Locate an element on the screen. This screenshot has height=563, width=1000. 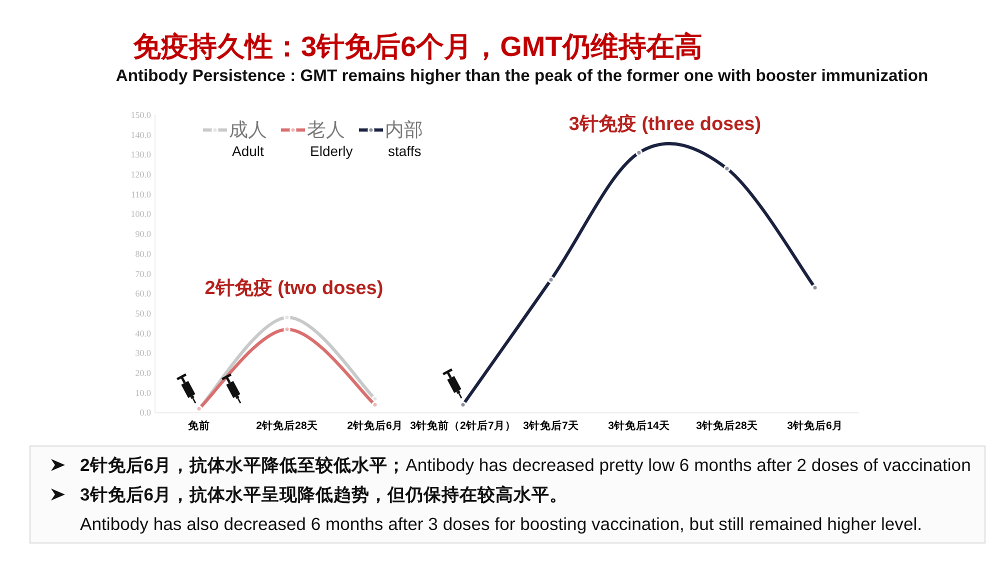
x-tick-label: 3针免后6月 is located at coordinates (815, 425).